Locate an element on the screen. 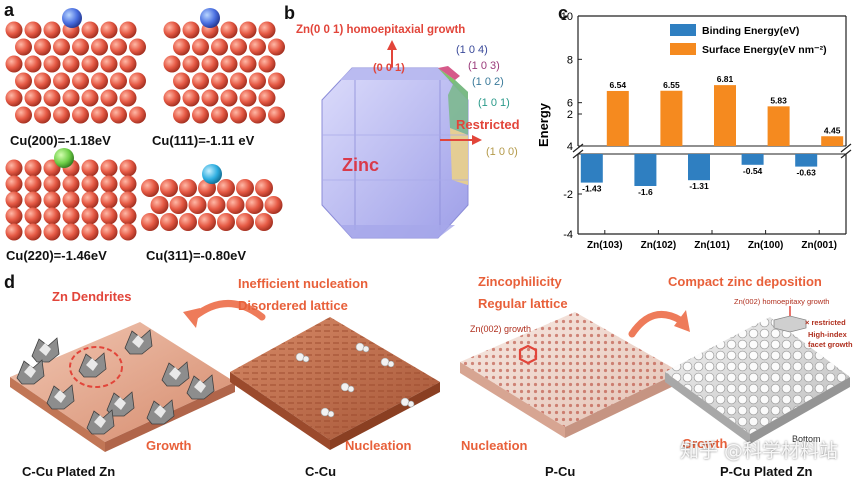 This screenshot has height=483, width=856. facet-103: (1 0 3) is located at coordinates (484, 66).